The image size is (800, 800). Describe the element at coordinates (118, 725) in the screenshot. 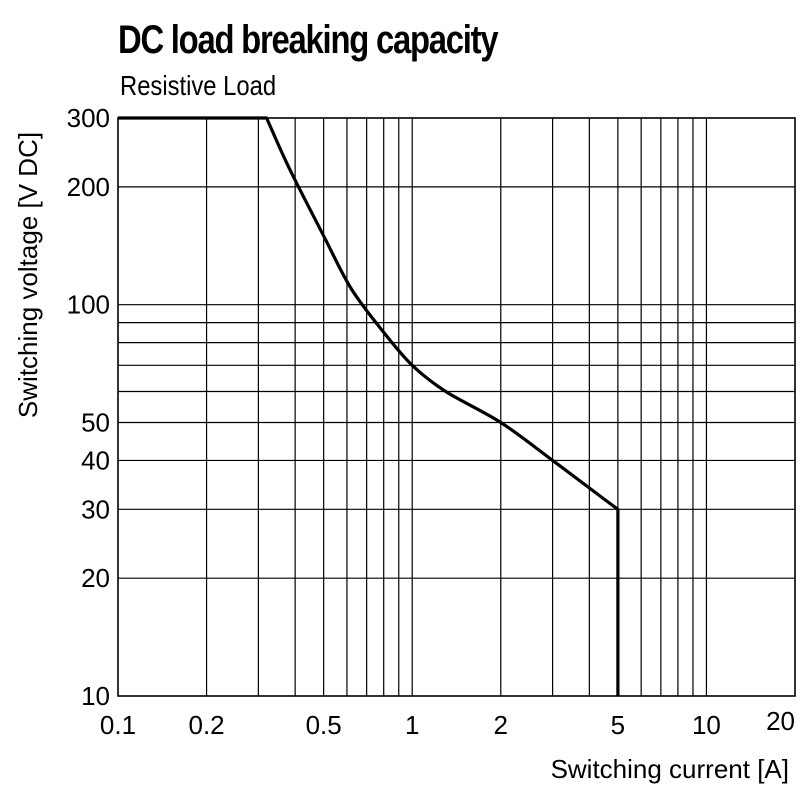

I see `x-tick-label: 0.1` at that location.